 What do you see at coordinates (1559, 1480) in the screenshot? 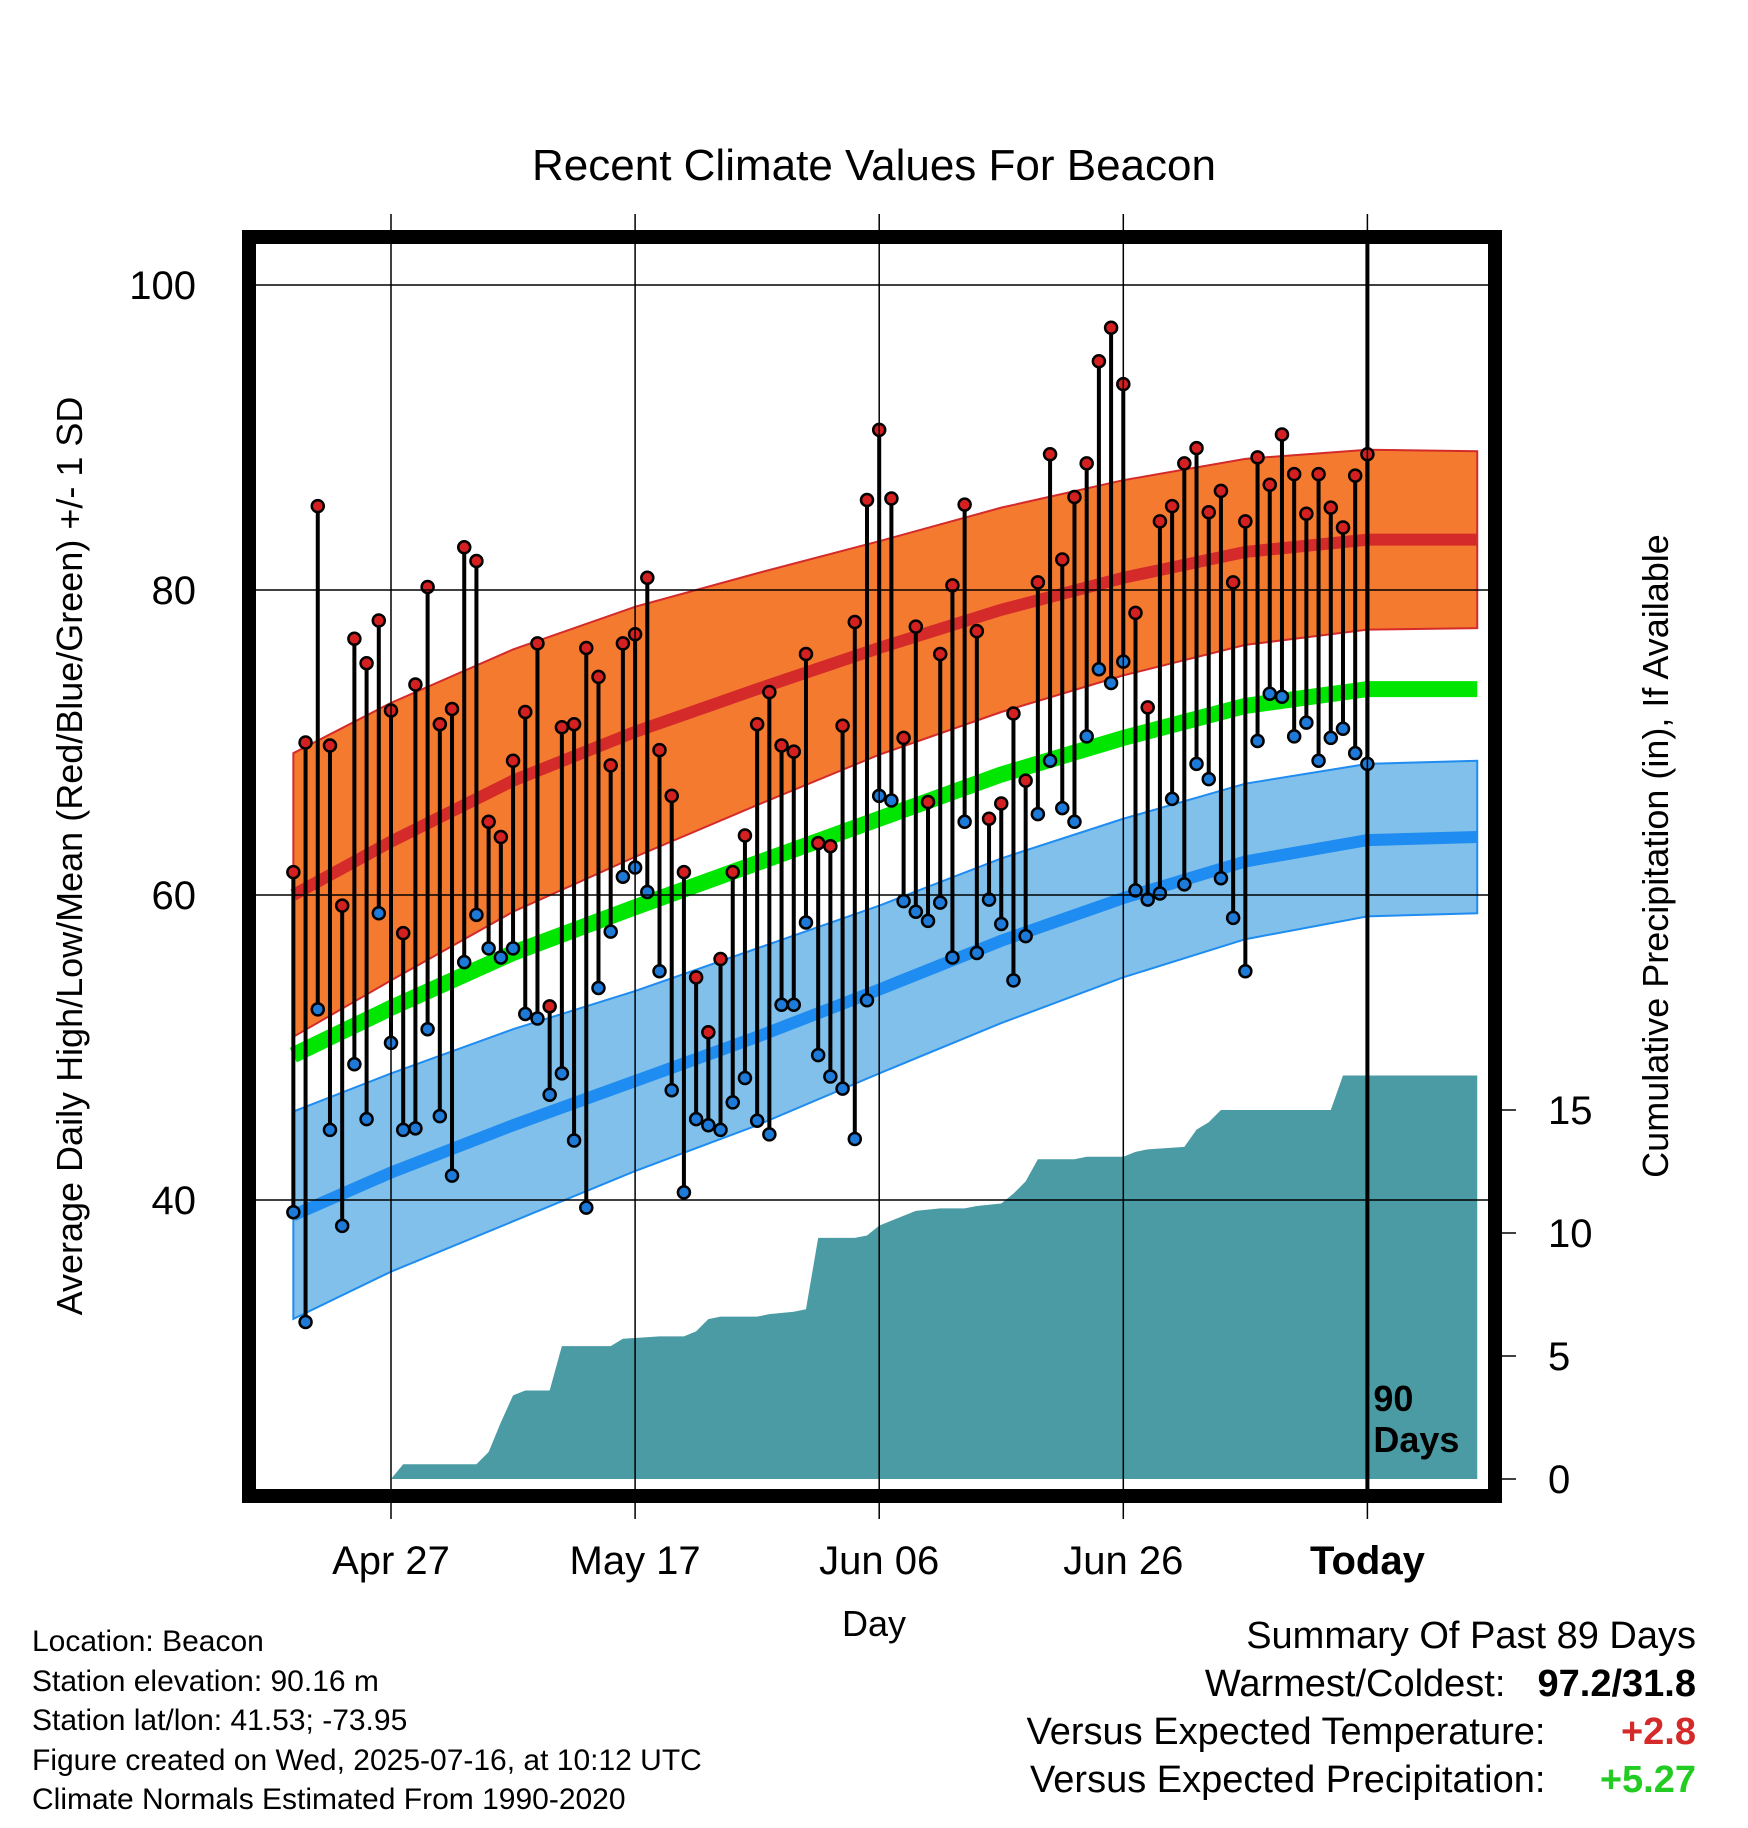
I see `y-right-tick-label: 0` at bounding box center [1559, 1480].